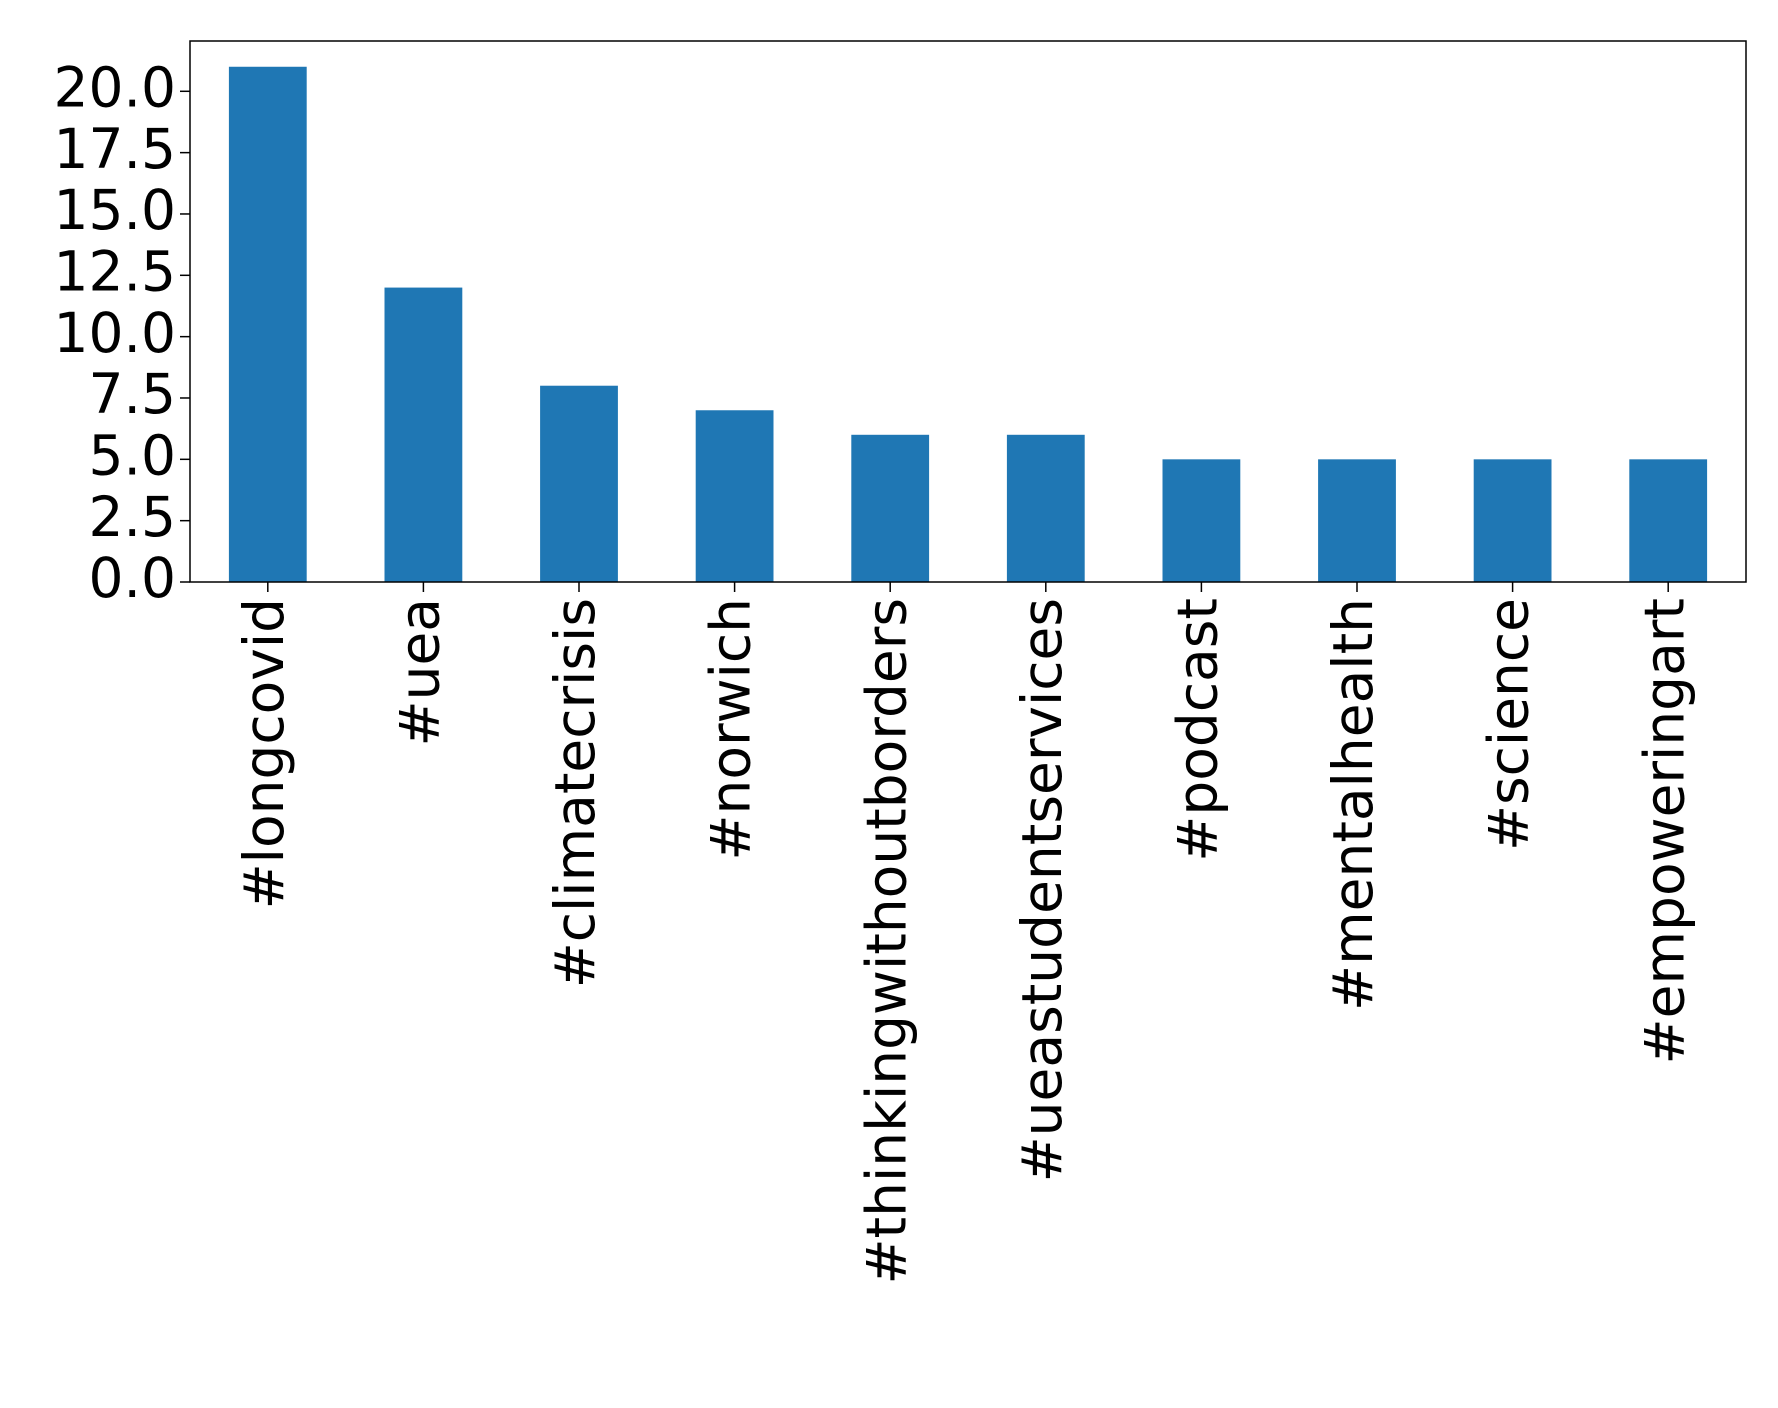  I want to click on y-tick-label: 17.5, so click(115, 149).